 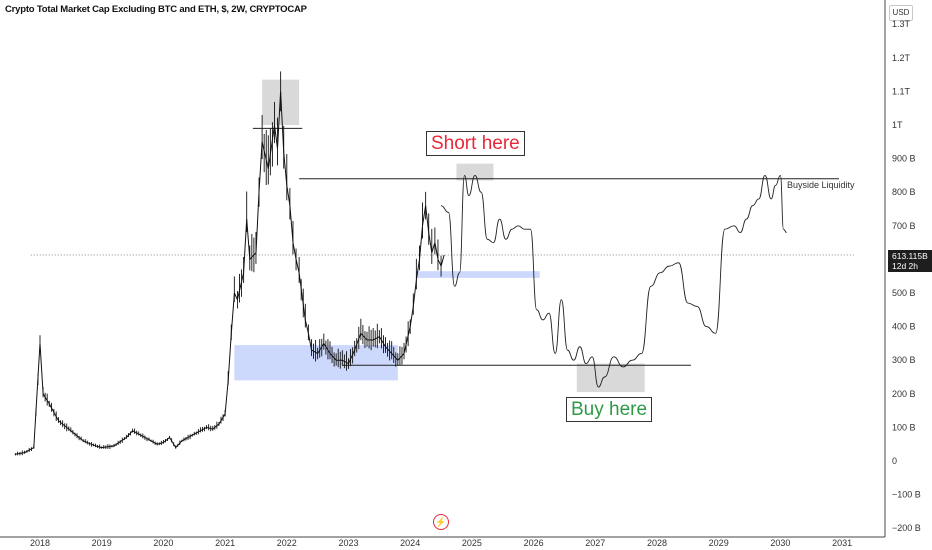 I want to click on x-tick-label: 2022, so click(x=287, y=543).